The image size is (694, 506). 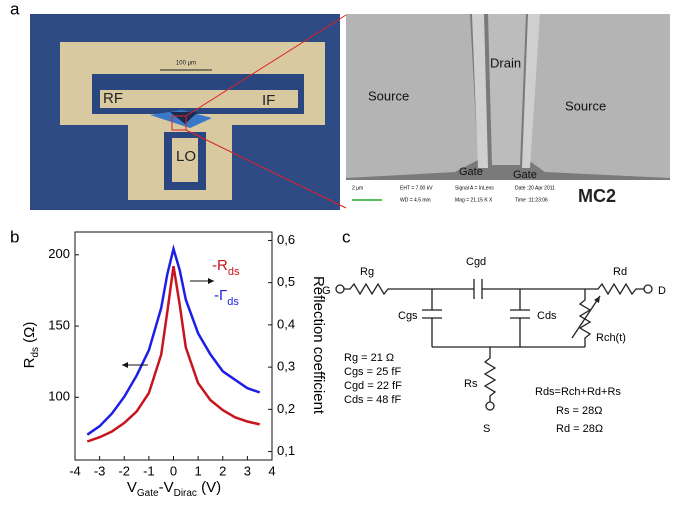 What do you see at coordinates (416, 188) in the screenshot?
I see `sem-info: EHT = 7.00 kV` at bounding box center [416, 188].